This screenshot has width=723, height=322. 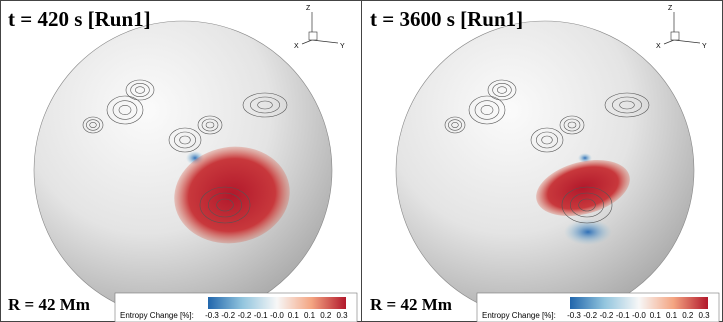 What do you see at coordinates (79, 19) in the screenshot?
I see `panel-title: t = 420 s [Run1]` at bounding box center [79, 19].